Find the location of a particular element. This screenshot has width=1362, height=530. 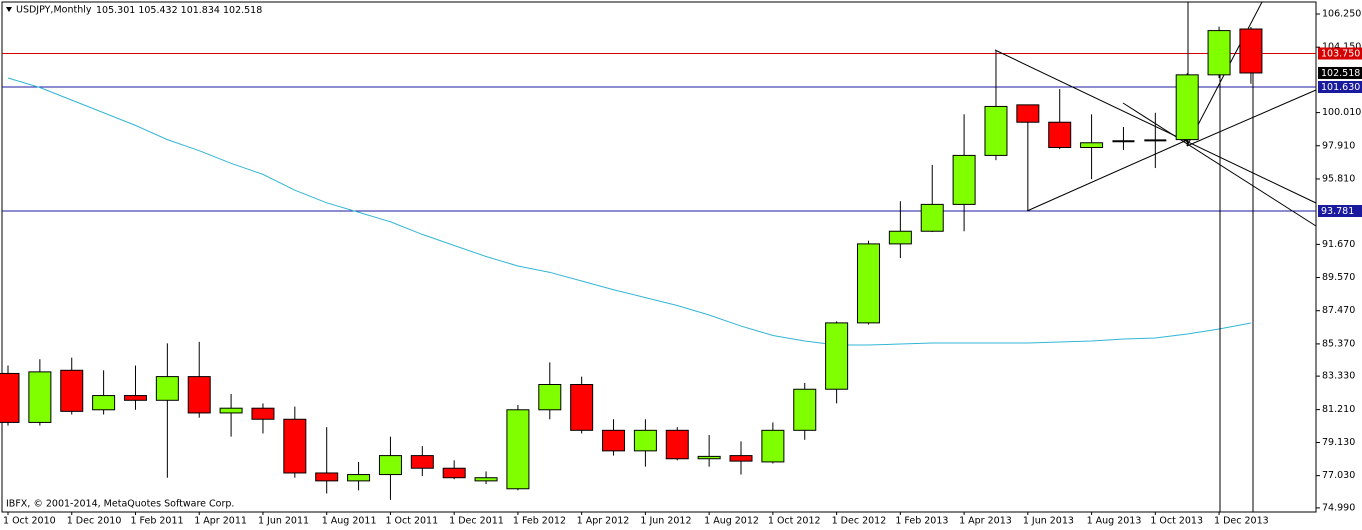

y-tick-label: 91.670 is located at coordinates (1338, 244).